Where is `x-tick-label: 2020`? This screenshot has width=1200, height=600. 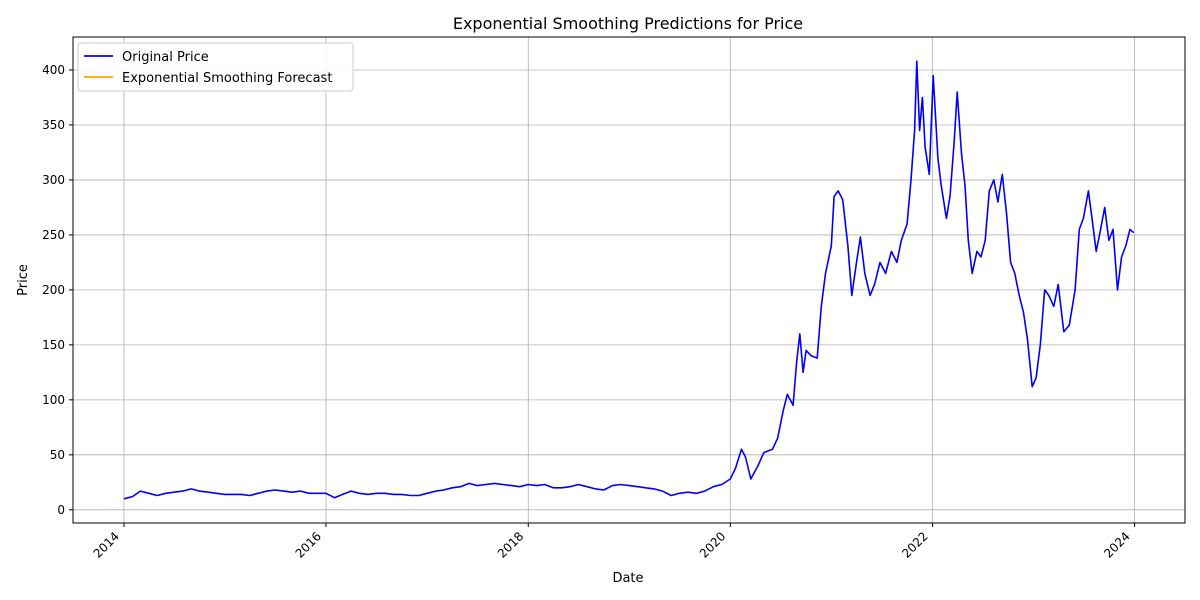
x-tick-label: 2020 is located at coordinates (712, 544).